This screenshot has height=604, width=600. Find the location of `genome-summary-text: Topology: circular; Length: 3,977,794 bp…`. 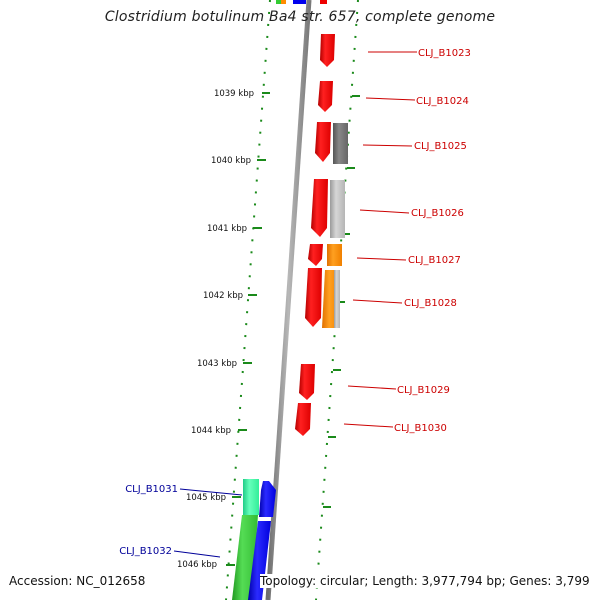

genome-summary-text: Topology: circular; Length: 3,977,794 bp… is located at coordinates (426, 581).